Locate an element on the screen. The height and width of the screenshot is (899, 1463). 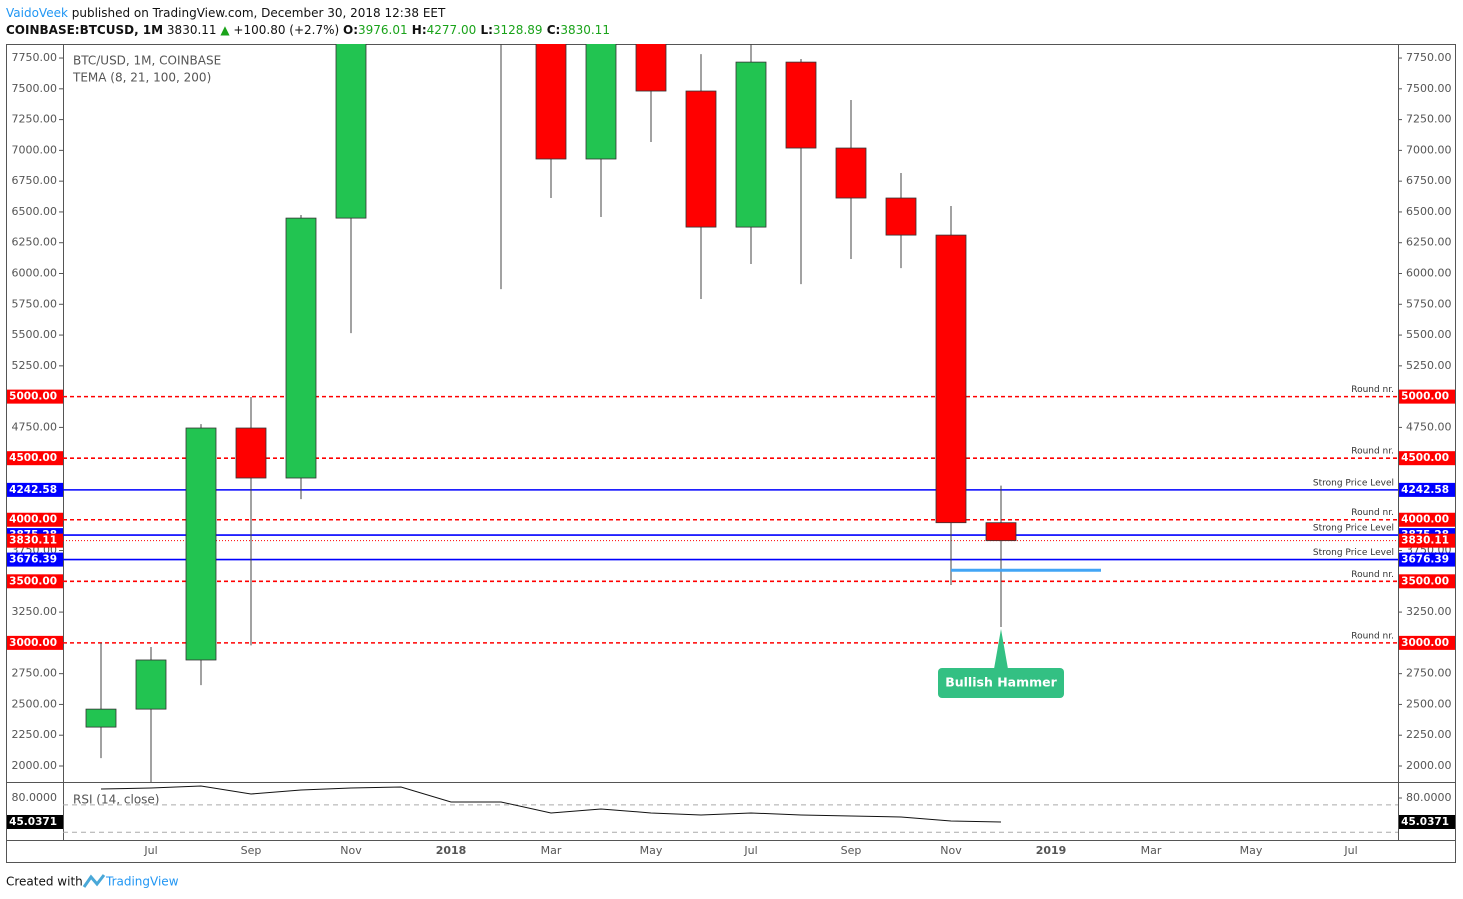
chart-subtitle: TEMA (8, 21, 100, 200) is located at coordinates (141, 78).